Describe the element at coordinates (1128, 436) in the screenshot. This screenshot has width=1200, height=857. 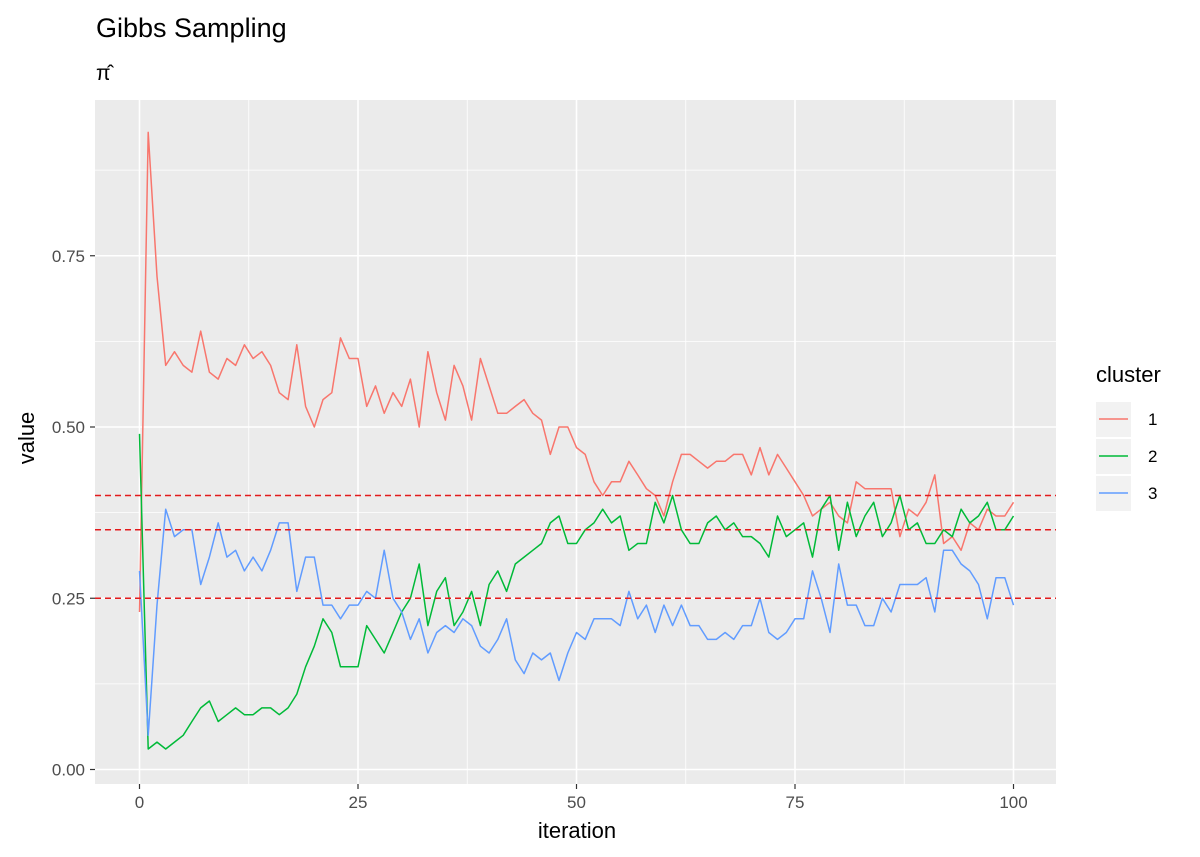
I see `legend: cluster 1 2 3` at that location.